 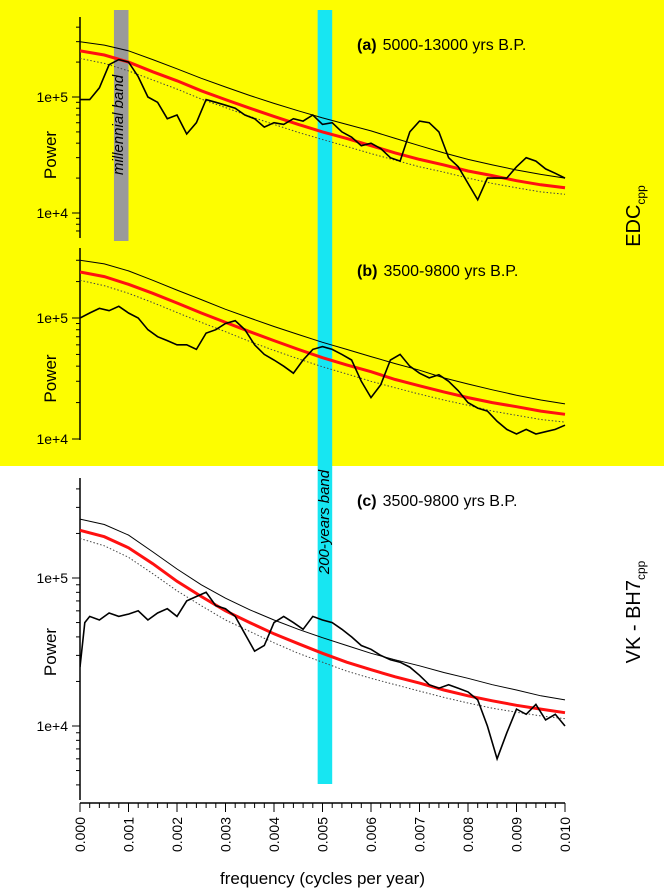 I want to click on y-axis-title-a: Power, so click(x=50, y=155).